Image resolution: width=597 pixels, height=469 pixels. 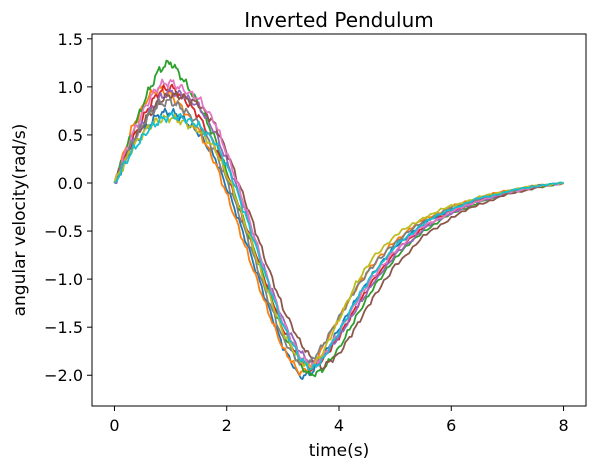 I want to click on y-axis-label: angular velocity(rad/s), so click(x=20, y=220).